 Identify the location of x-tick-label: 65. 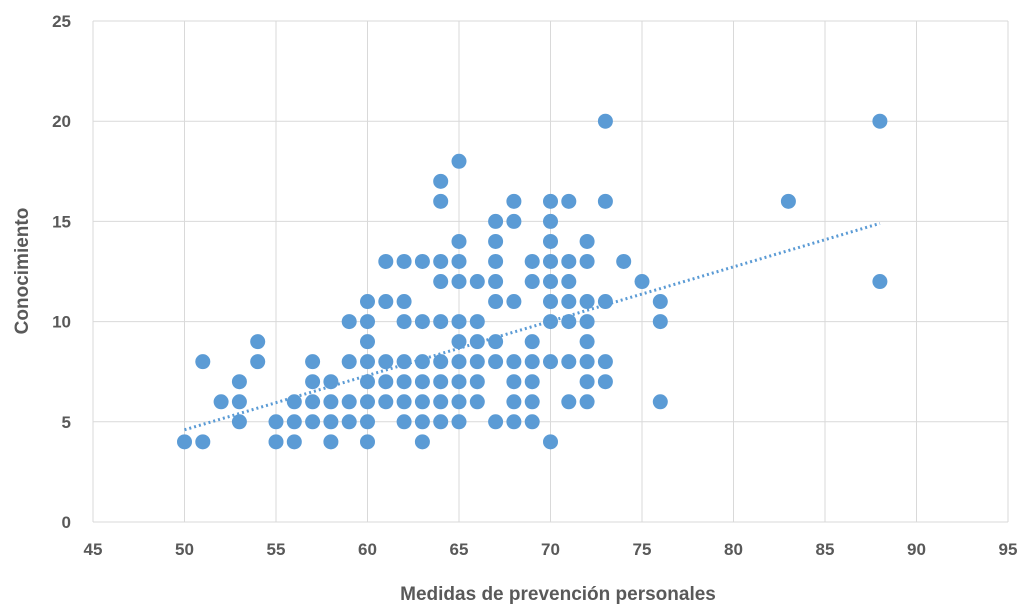
(459, 549).